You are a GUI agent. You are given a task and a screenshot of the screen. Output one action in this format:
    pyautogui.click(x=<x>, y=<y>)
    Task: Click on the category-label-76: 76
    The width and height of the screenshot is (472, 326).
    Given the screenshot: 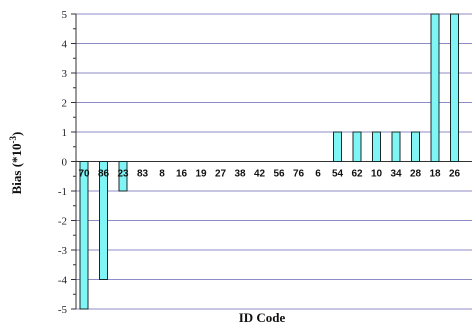 What is the action you would take?
    pyautogui.click(x=299, y=174)
    